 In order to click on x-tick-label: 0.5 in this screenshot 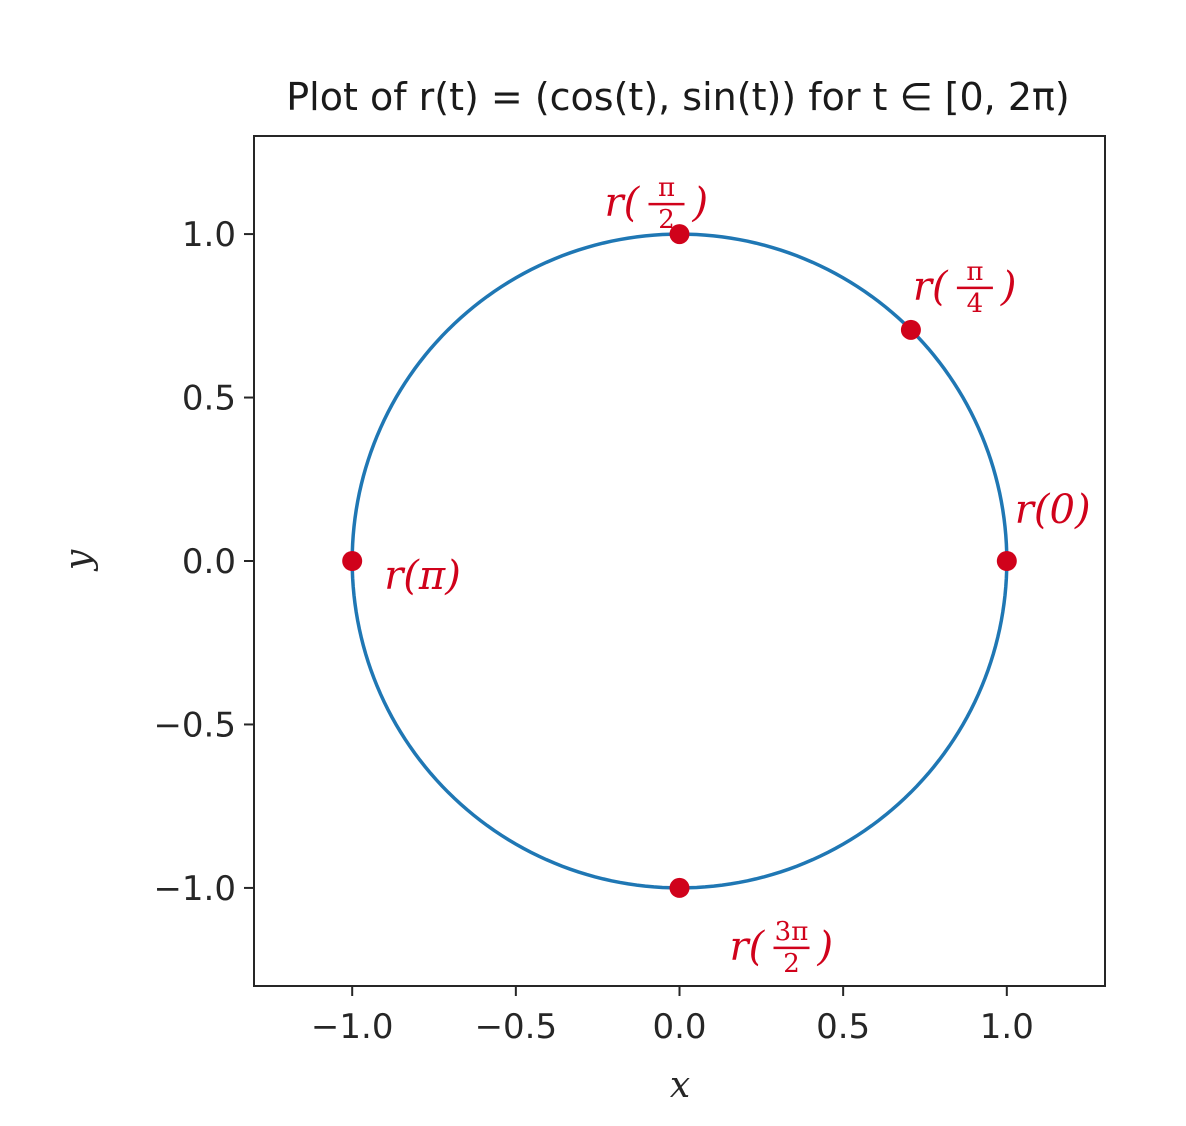, I will do `click(843, 1027)`.